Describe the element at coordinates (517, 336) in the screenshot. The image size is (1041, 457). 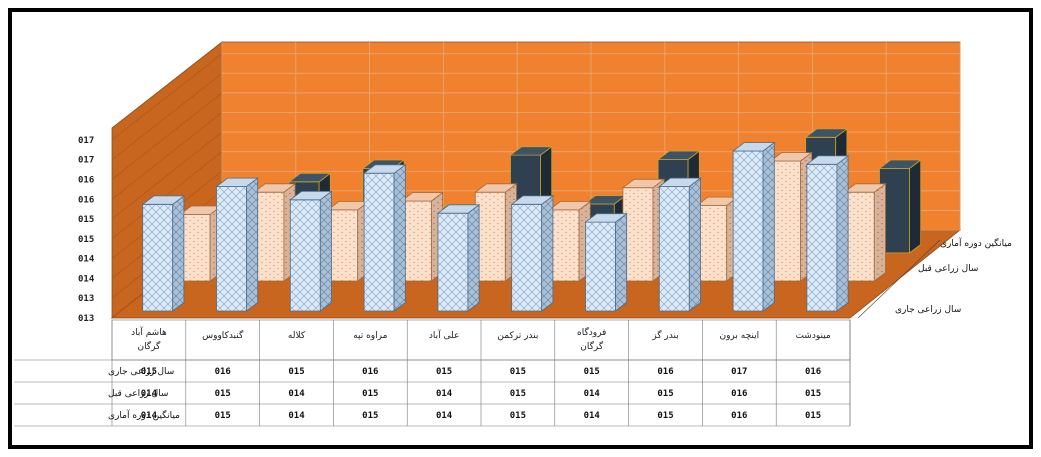
I see `category-label: بندر ترکمن` at that location.